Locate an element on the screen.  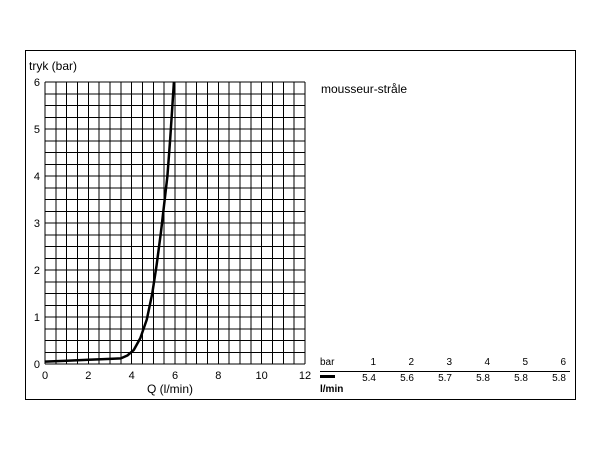
y-tick-label: 5 is located at coordinates (37, 130).